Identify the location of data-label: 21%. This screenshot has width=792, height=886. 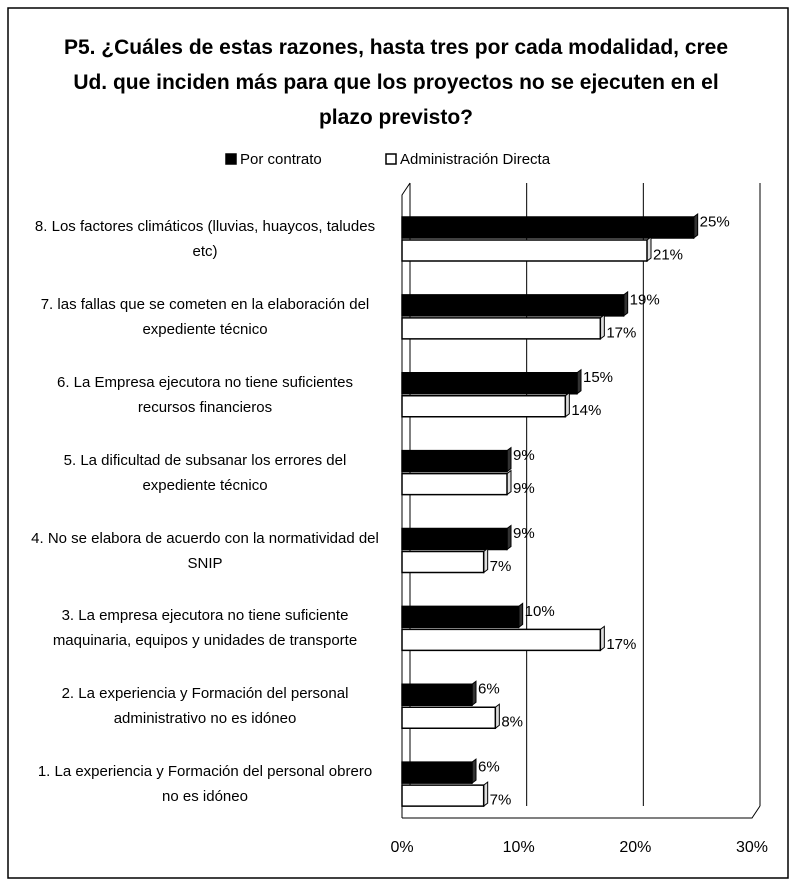
(668, 254).